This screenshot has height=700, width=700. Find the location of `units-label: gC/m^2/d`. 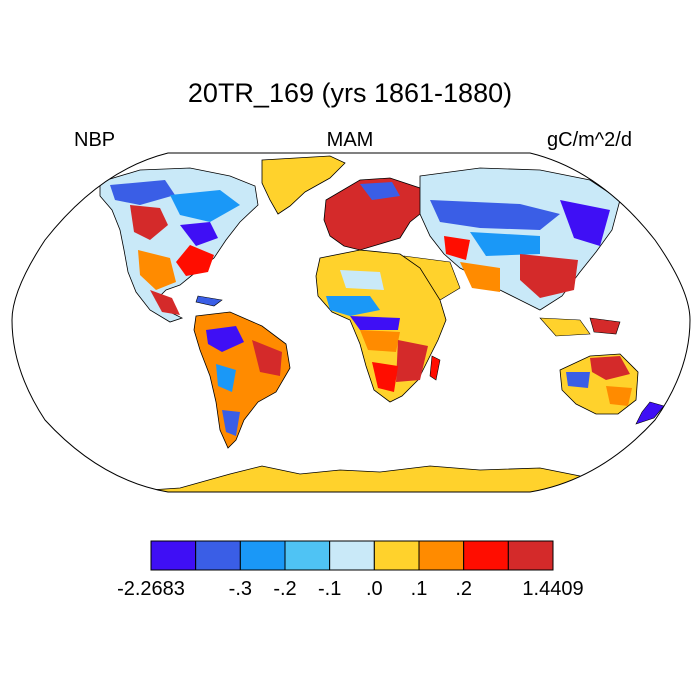

units-label: gC/m^2/d is located at coordinates (589, 140).